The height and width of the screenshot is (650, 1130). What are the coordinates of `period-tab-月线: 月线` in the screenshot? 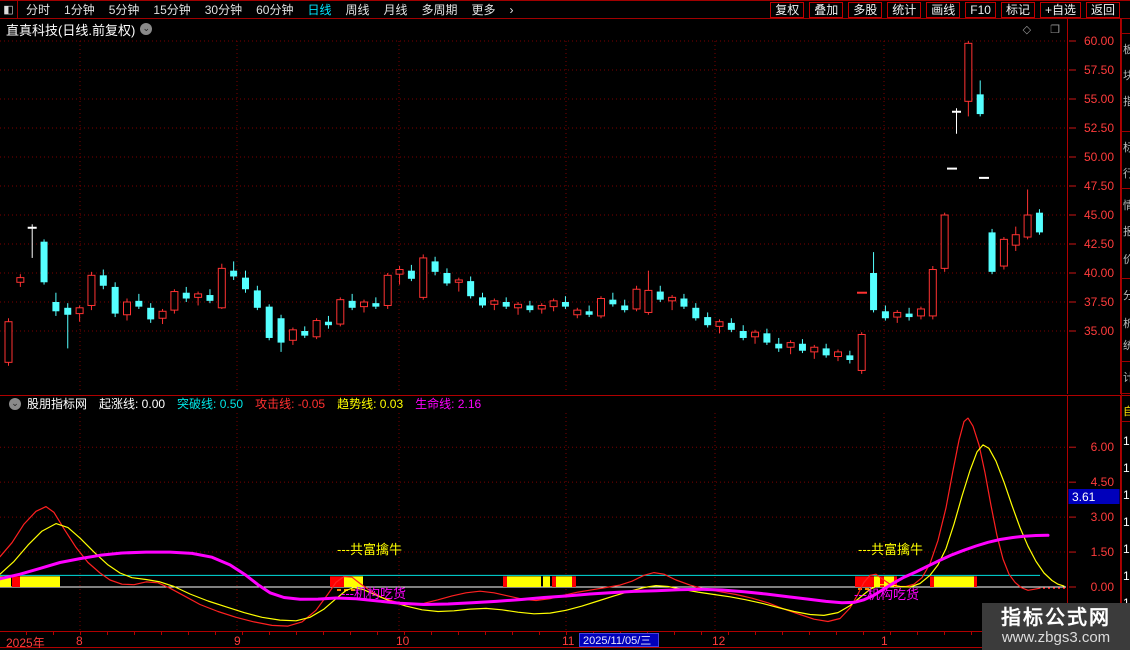 It's located at (395, 10).